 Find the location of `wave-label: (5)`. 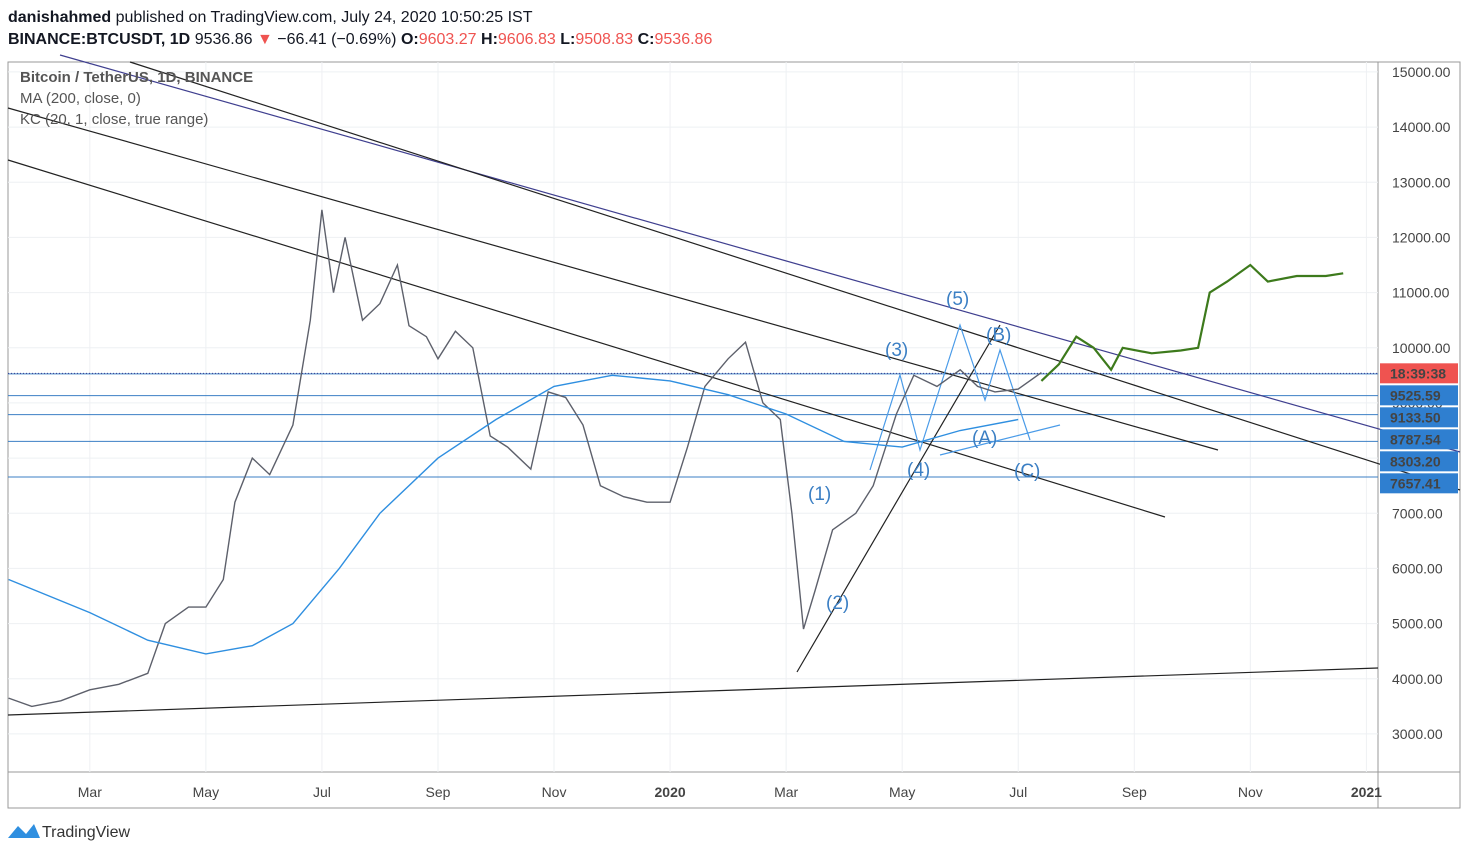

wave-label: (5) is located at coordinates (957, 299).